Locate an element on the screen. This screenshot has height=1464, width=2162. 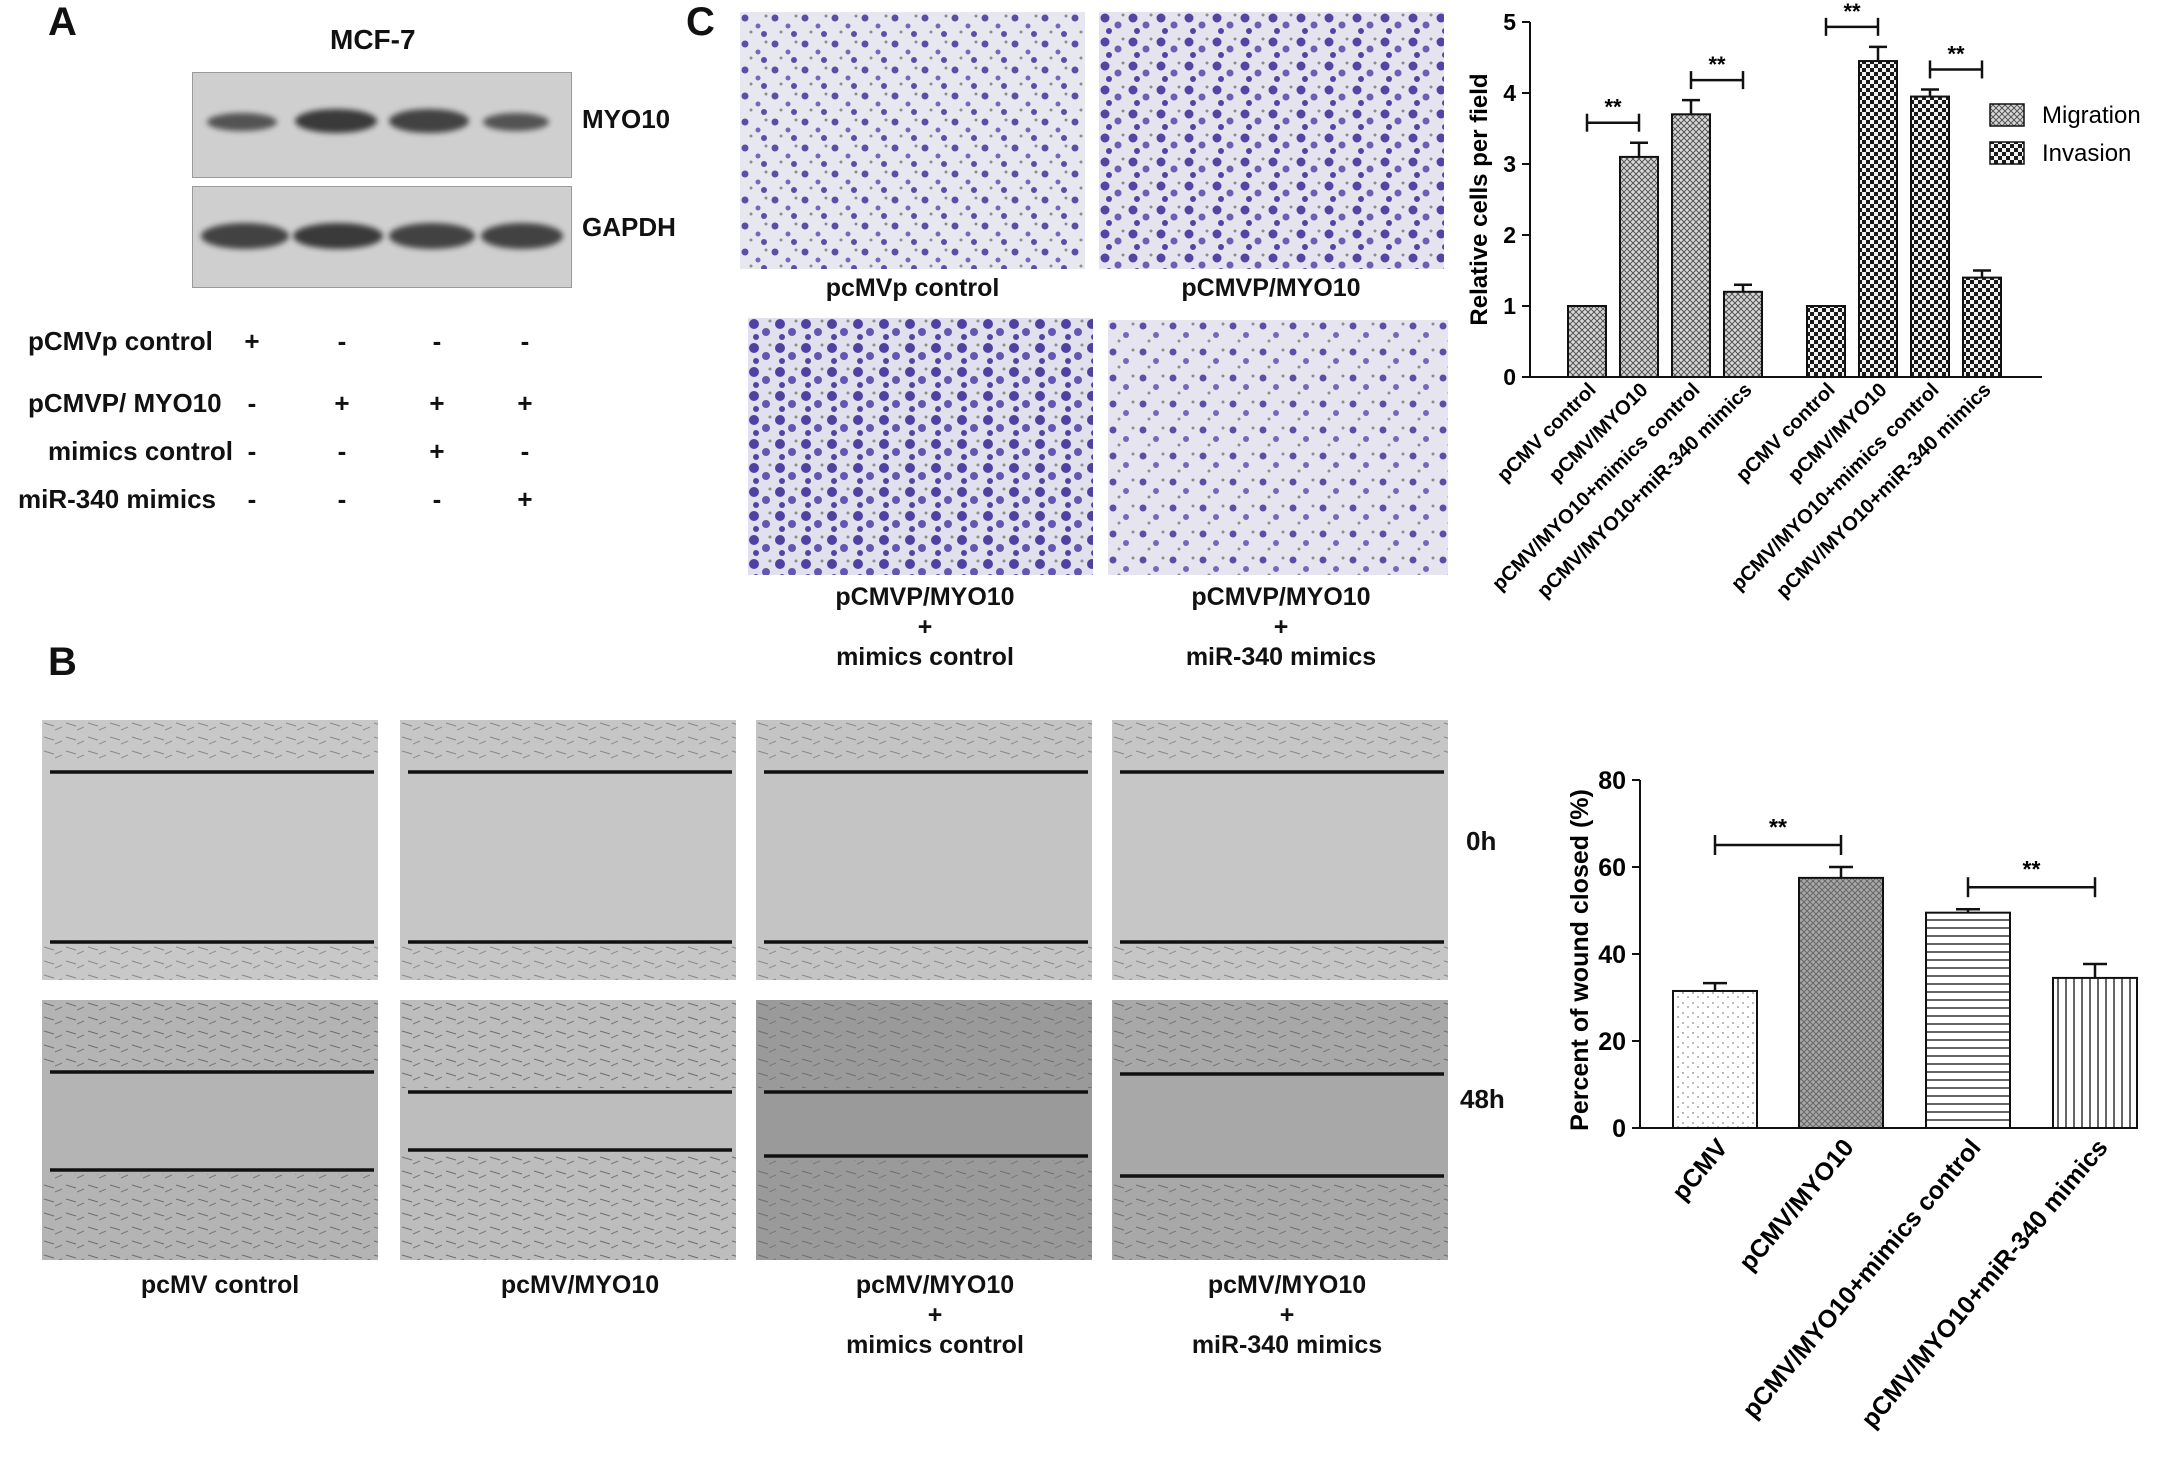
condition-label: pCMVP/ MYO10 is located at coordinates (125, 403).